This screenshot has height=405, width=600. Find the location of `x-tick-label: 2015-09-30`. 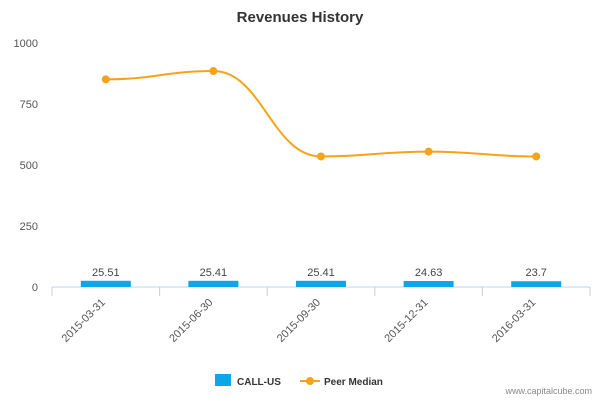

x-tick-label: 2015-09-30 is located at coordinates (299, 321).